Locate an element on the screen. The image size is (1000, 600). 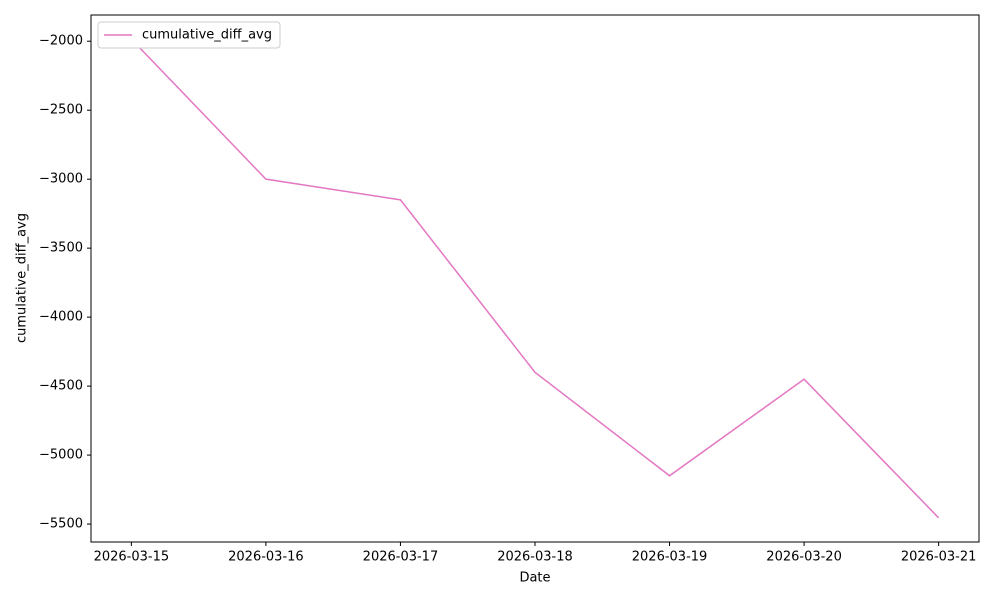
y-tick-label: −2000 is located at coordinates (61, 41).